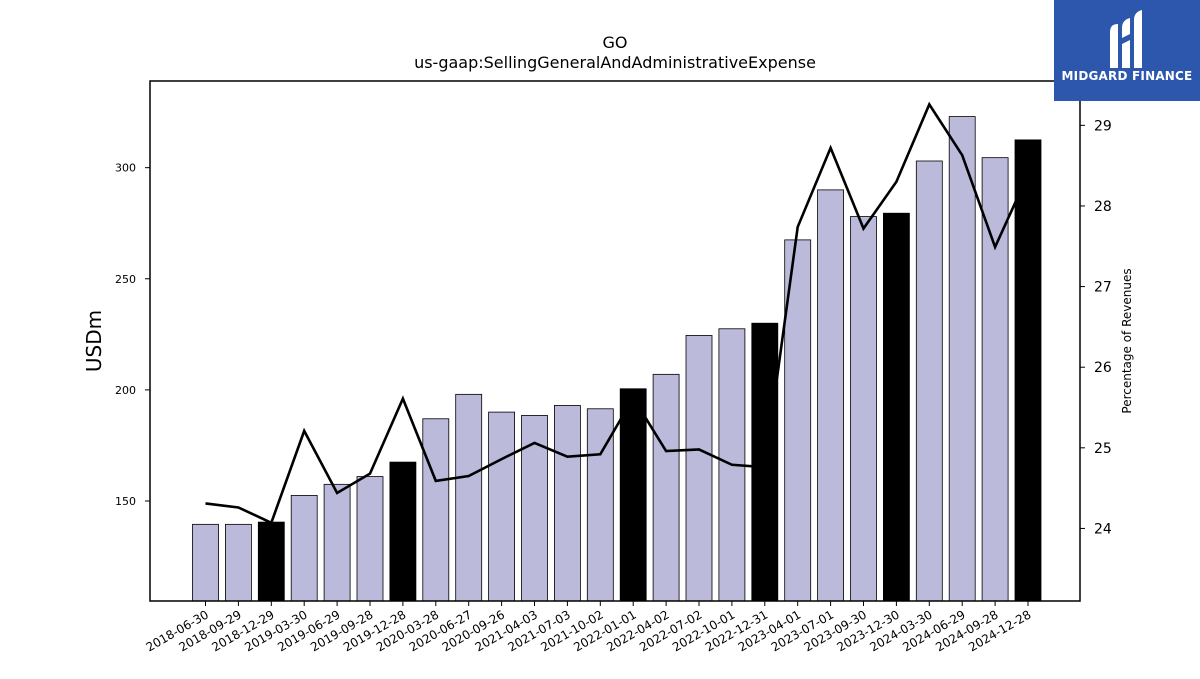 The height and width of the screenshot is (679, 1200). Describe the element at coordinates (125, 390) in the screenshot. I see `y-tick-label-200: 200` at that location.